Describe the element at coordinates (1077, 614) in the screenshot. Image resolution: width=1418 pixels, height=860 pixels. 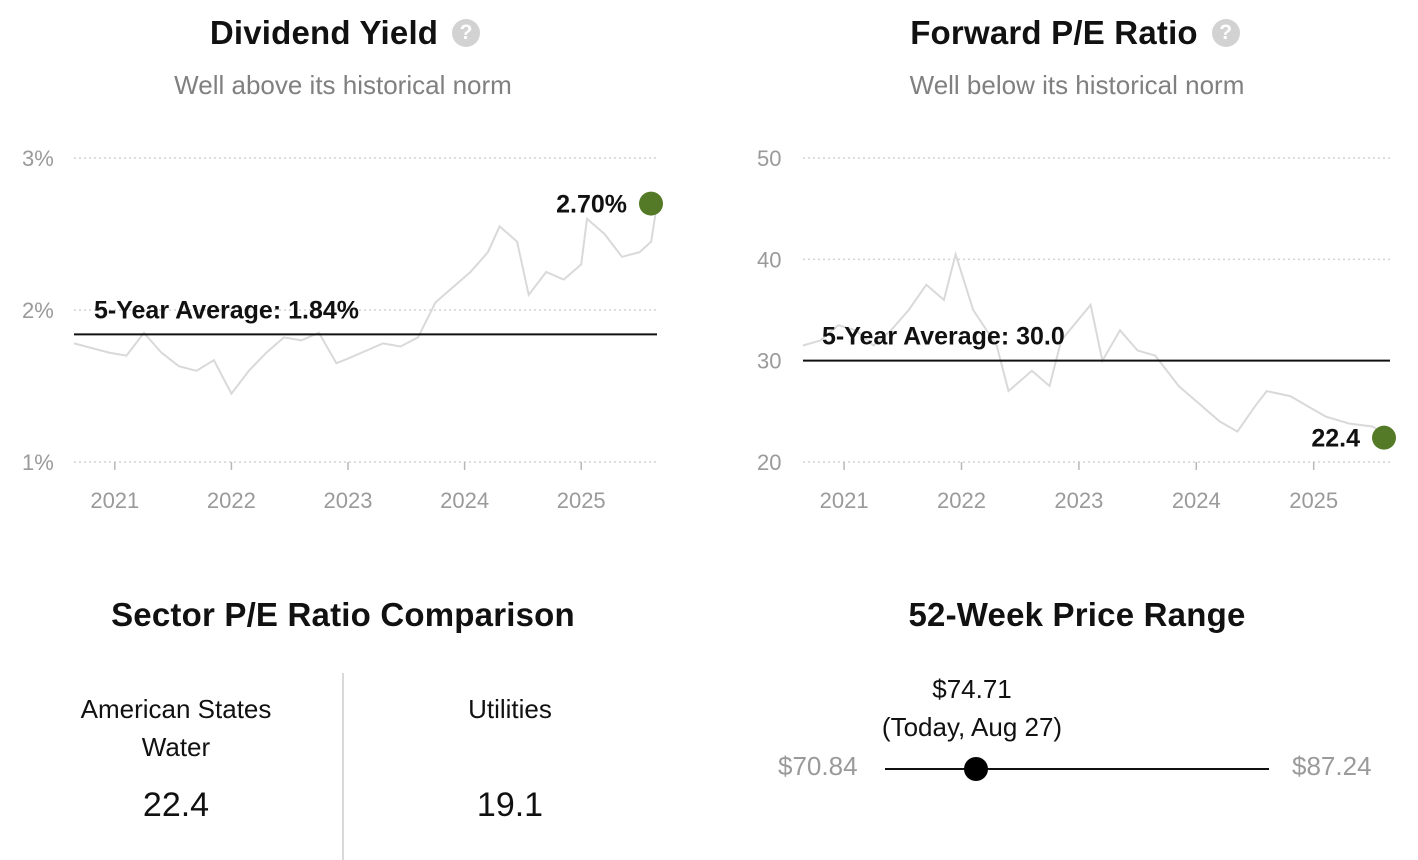
I see `price-range-title: 52-Week Price Range` at that location.